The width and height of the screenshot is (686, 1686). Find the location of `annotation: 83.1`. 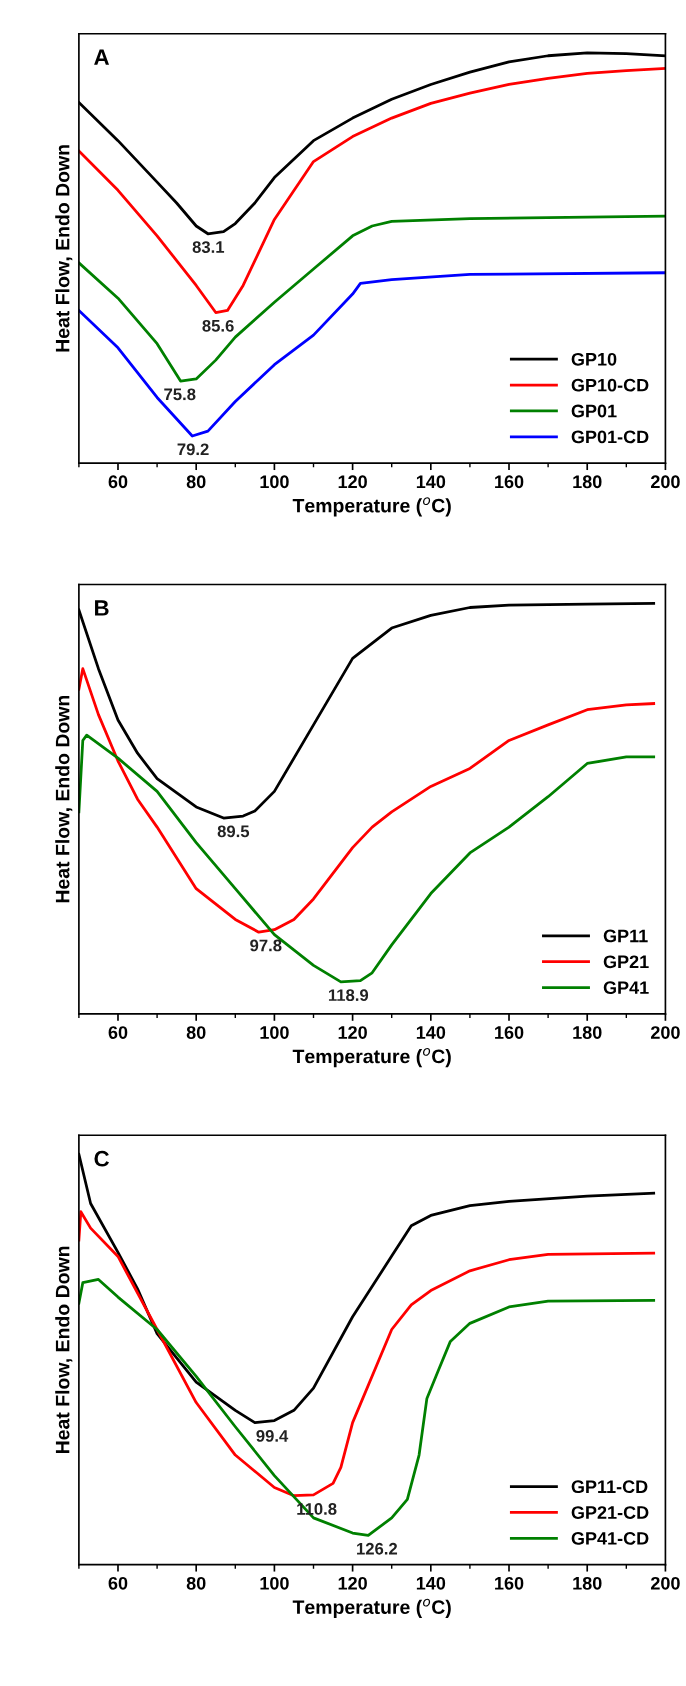

annotation: 83.1 is located at coordinates (208, 247).